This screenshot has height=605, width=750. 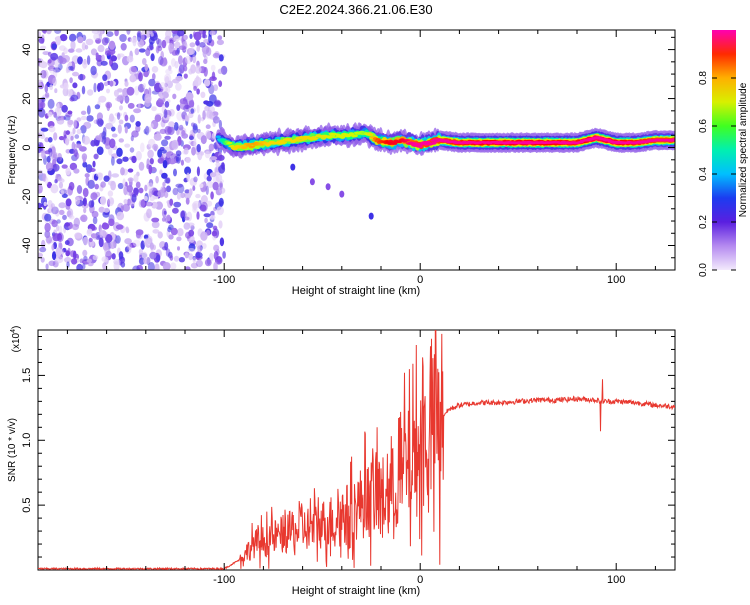 What do you see at coordinates (355, 9) in the screenshot?
I see `figure-title: C2E2.2024.366.21.06.E30` at bounding box center [355, 9].